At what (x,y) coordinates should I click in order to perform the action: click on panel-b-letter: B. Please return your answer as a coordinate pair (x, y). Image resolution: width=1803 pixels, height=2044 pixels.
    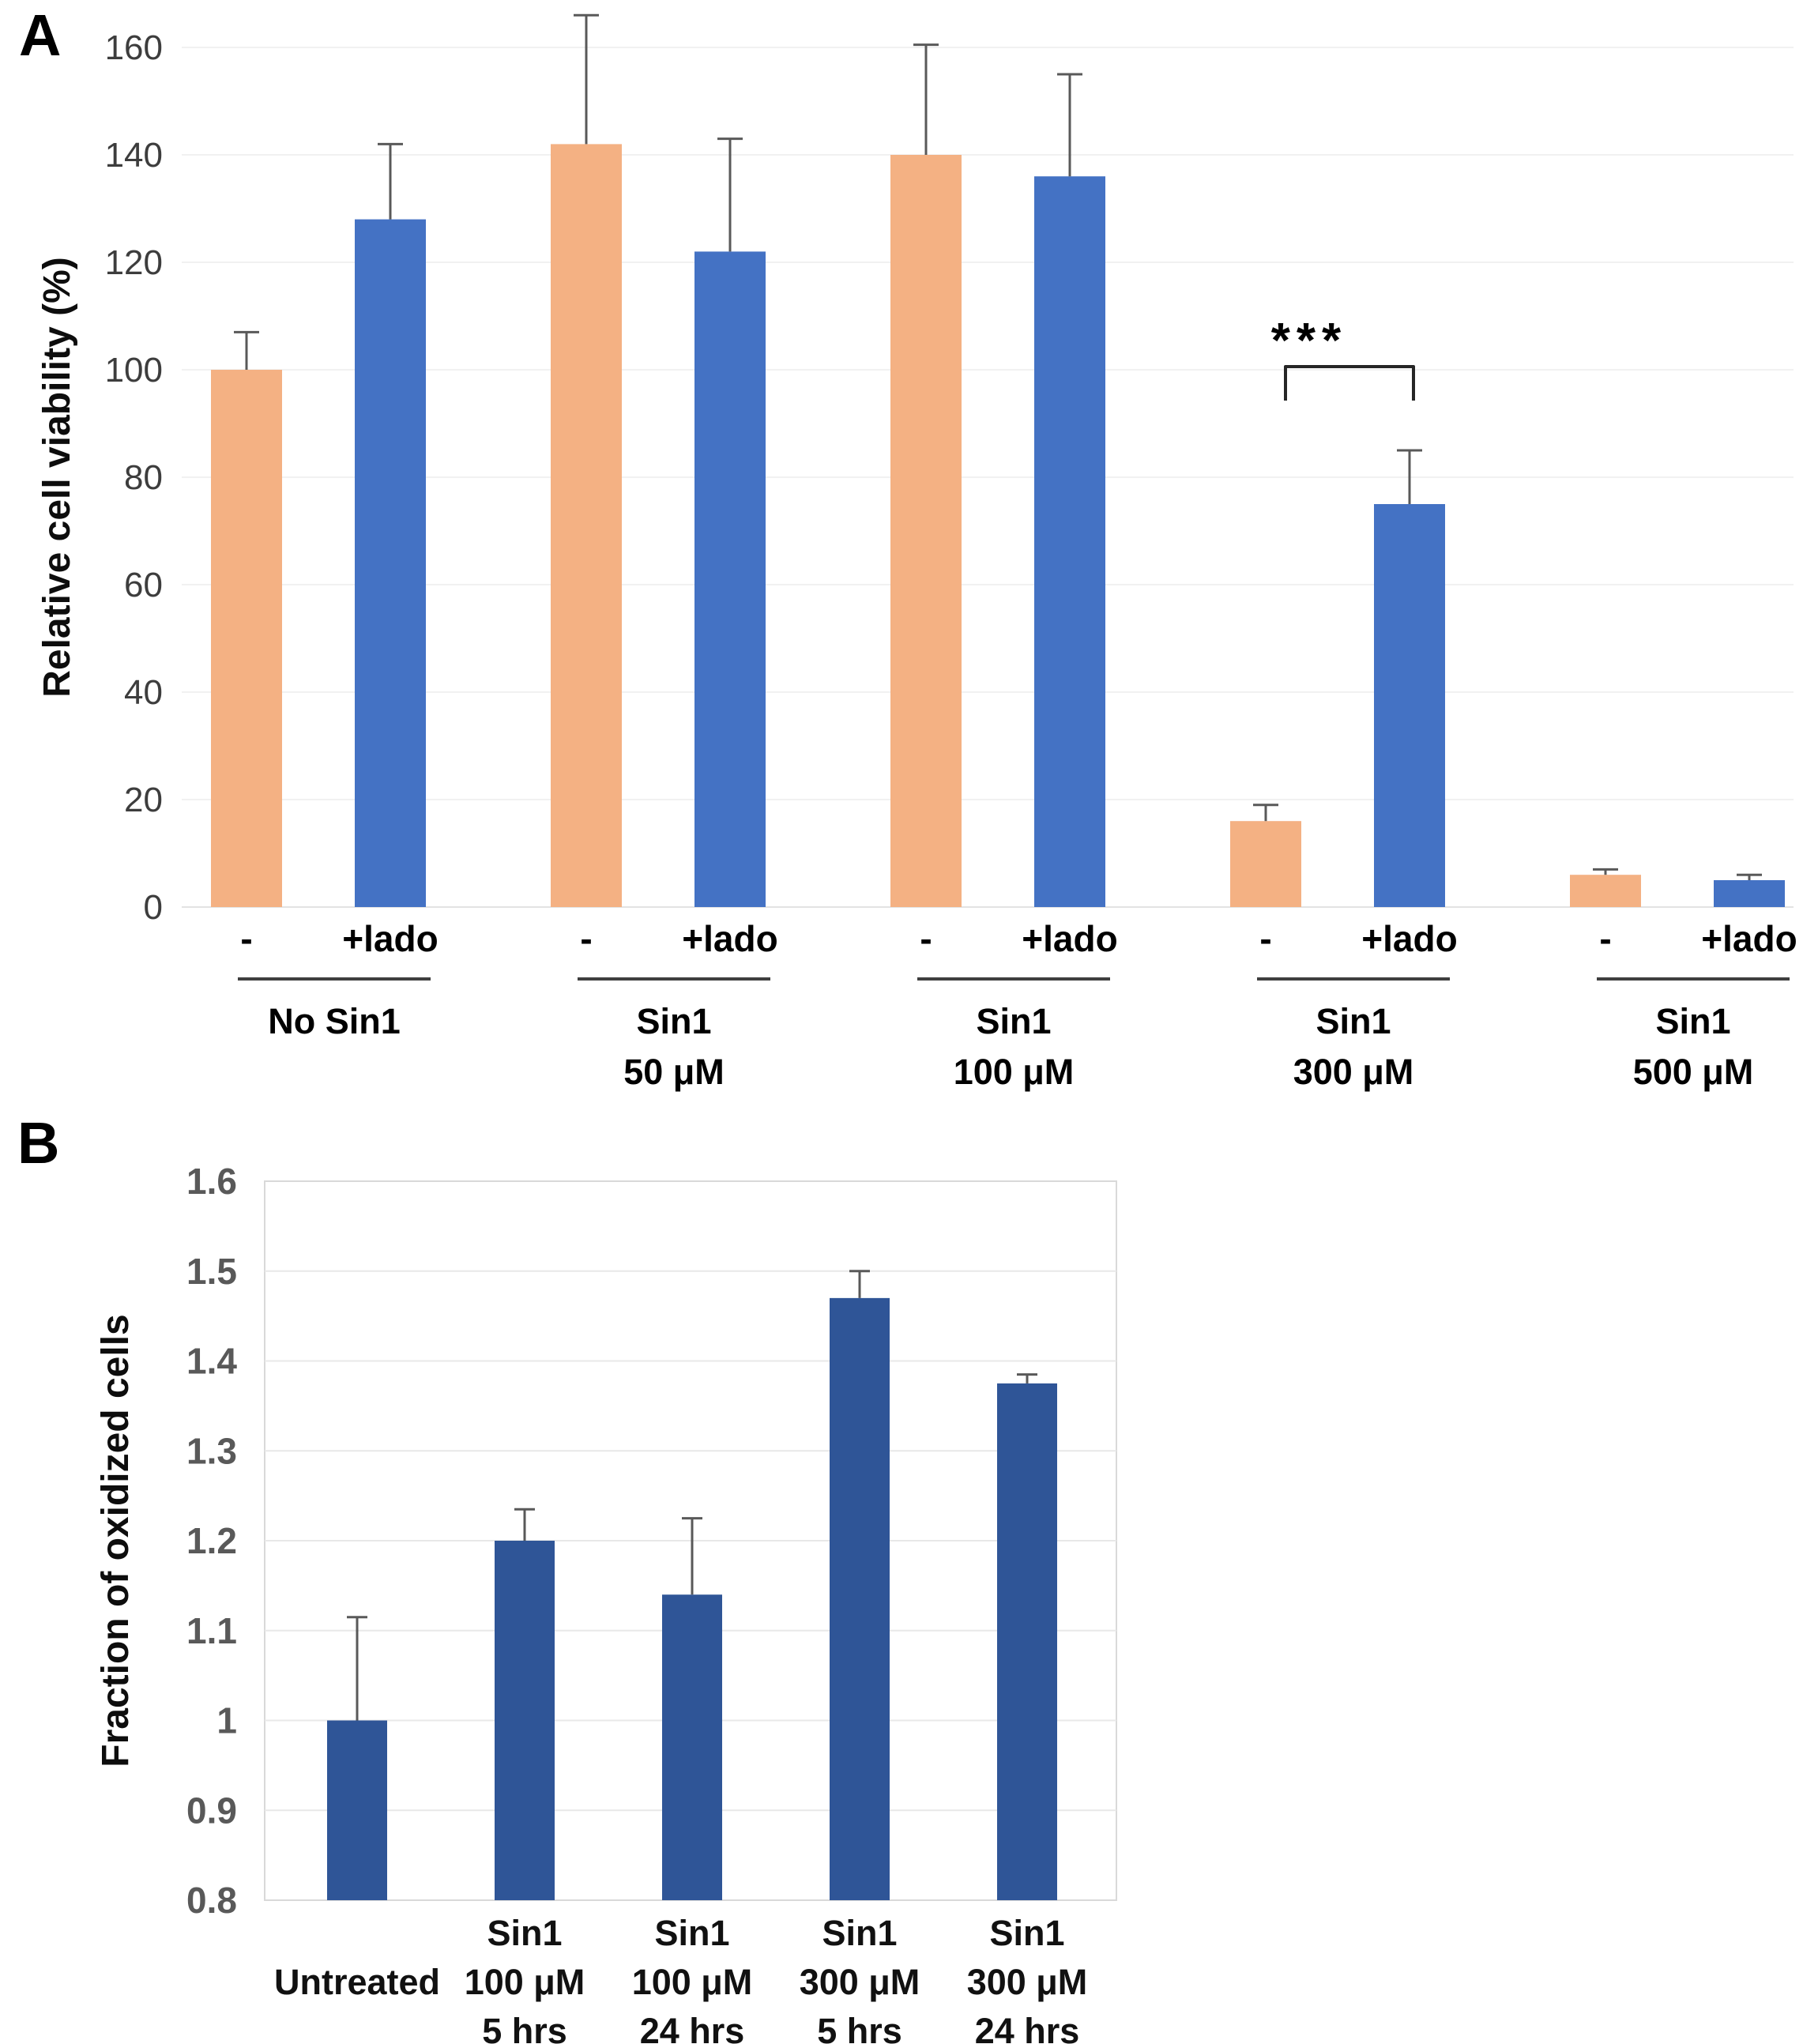
    Looking at the image, I should click on (38, 1143).